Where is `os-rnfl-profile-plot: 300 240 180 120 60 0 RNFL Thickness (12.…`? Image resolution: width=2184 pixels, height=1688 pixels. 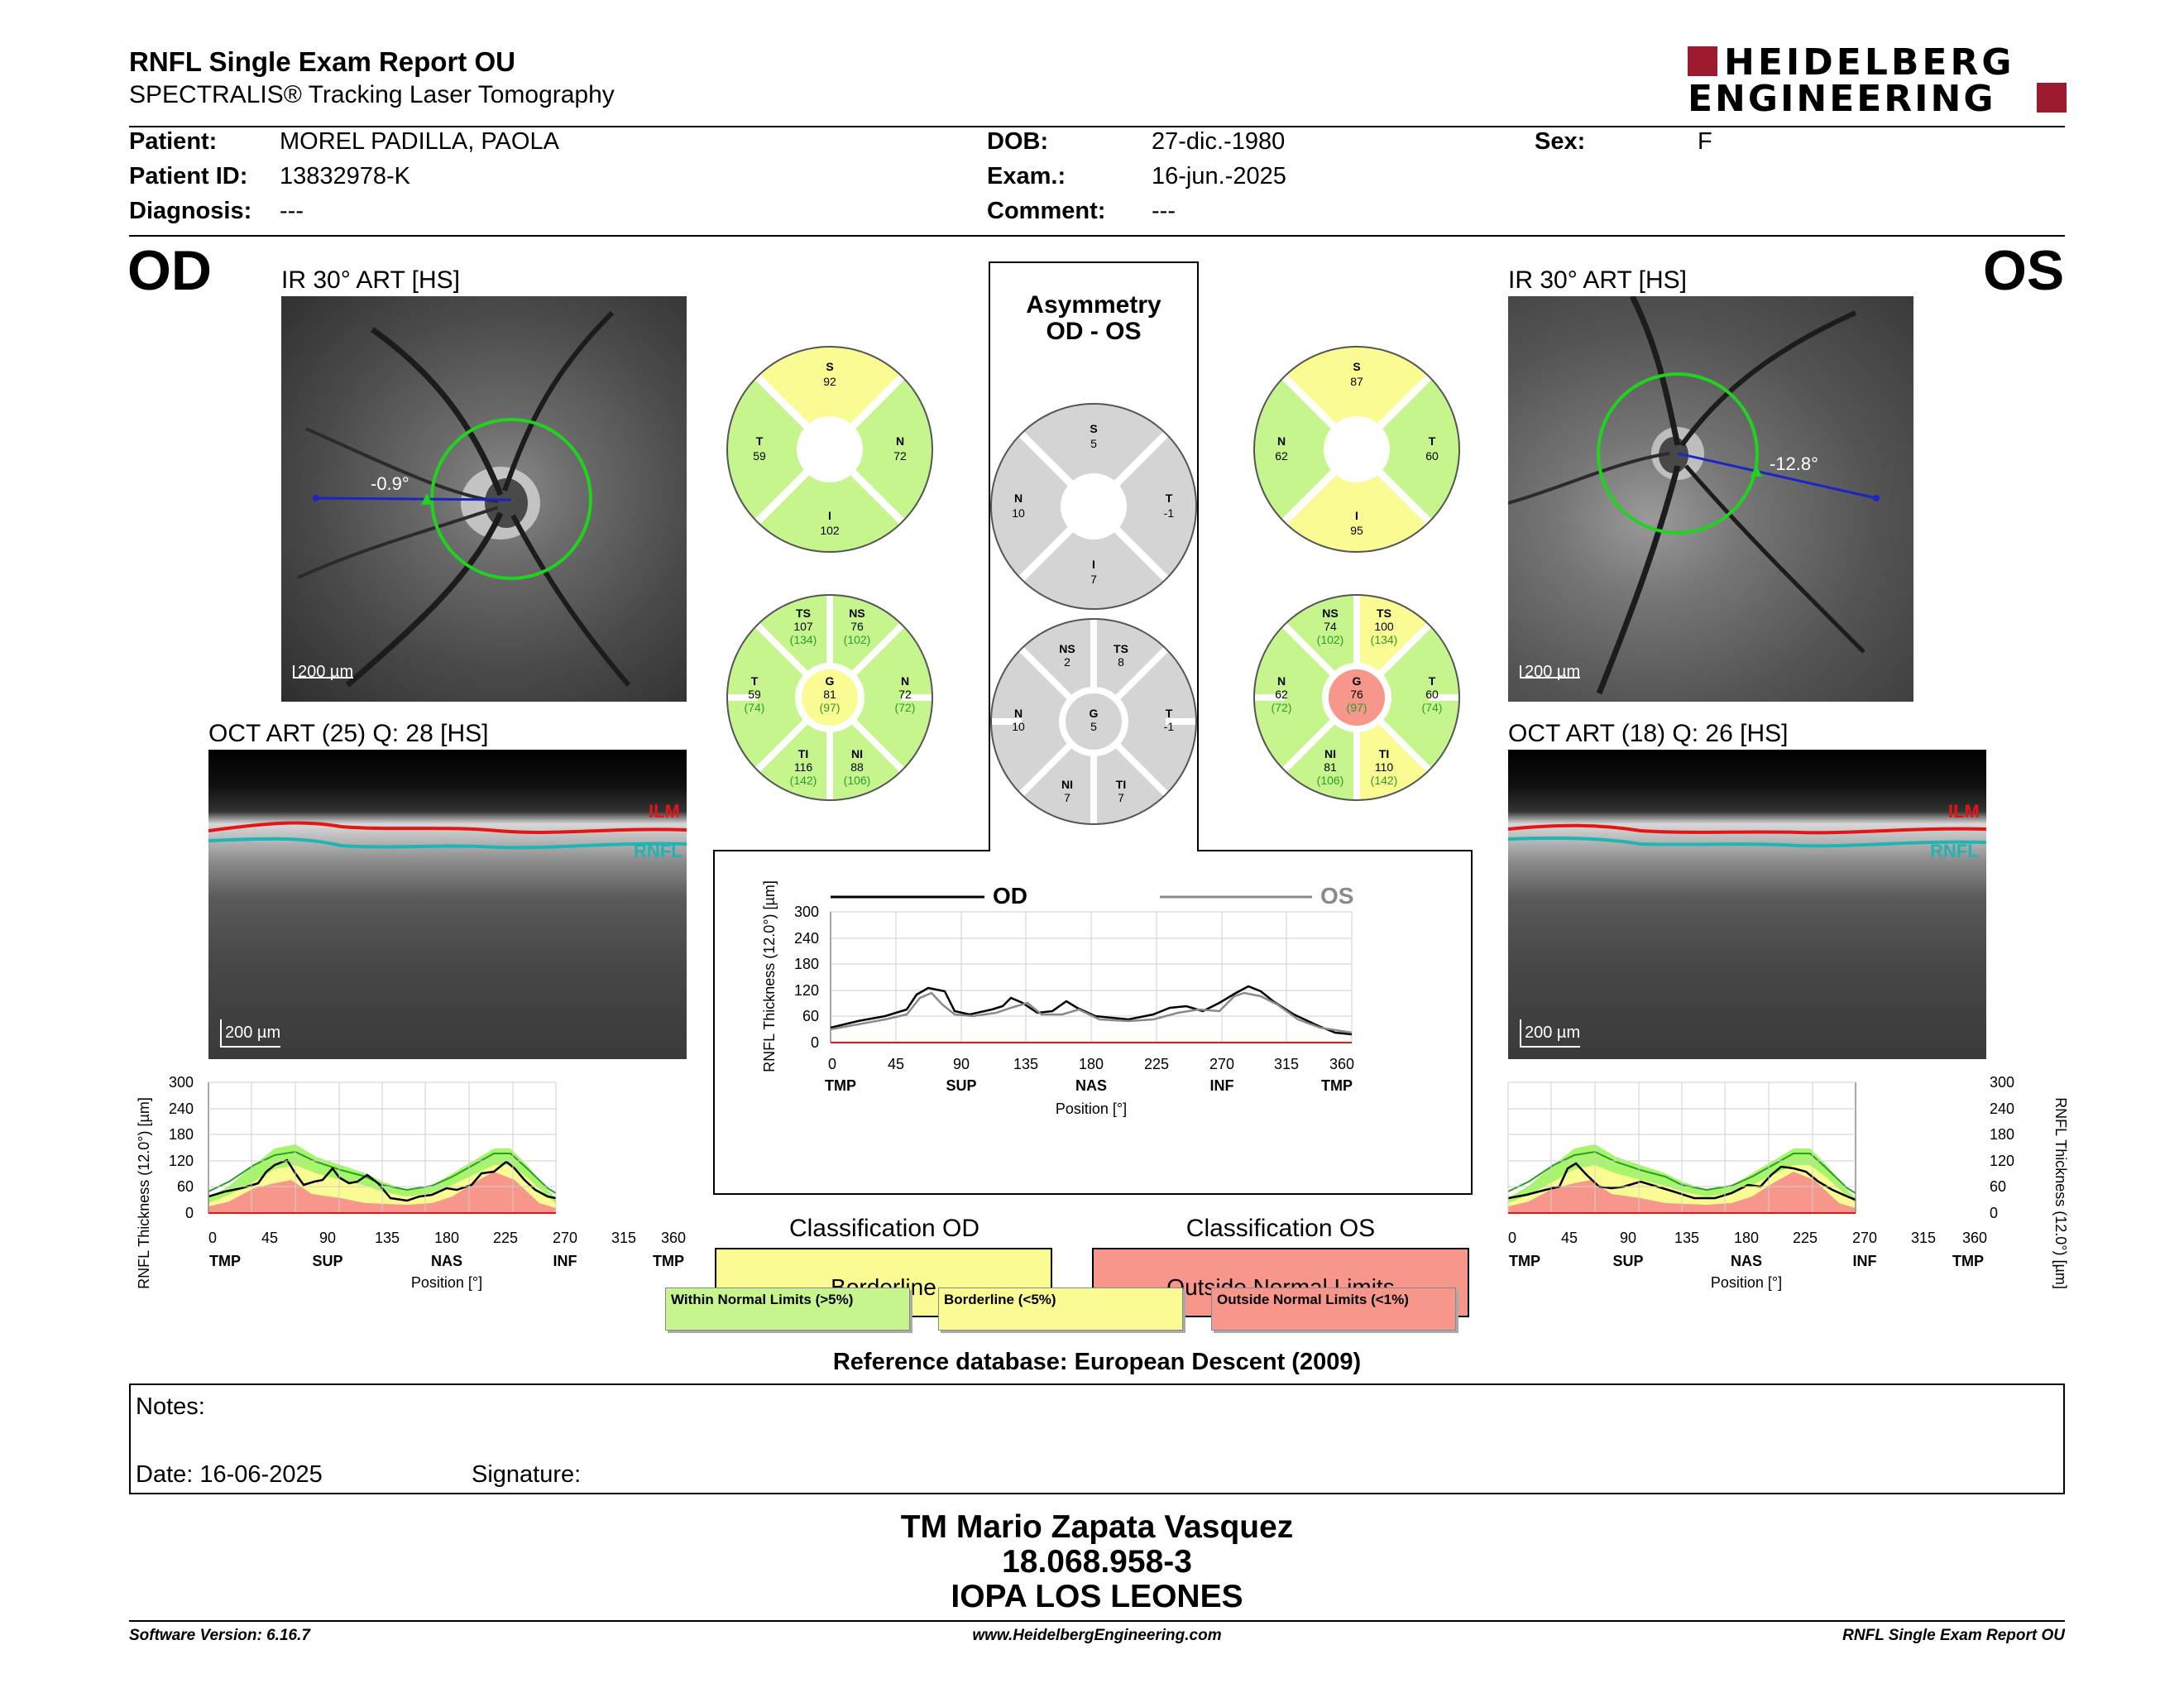 os-rnfl-profile-plot: 300 240 180 120 60 0 RNFL Thickness (12.… is located at coordinates (1788, 1182).